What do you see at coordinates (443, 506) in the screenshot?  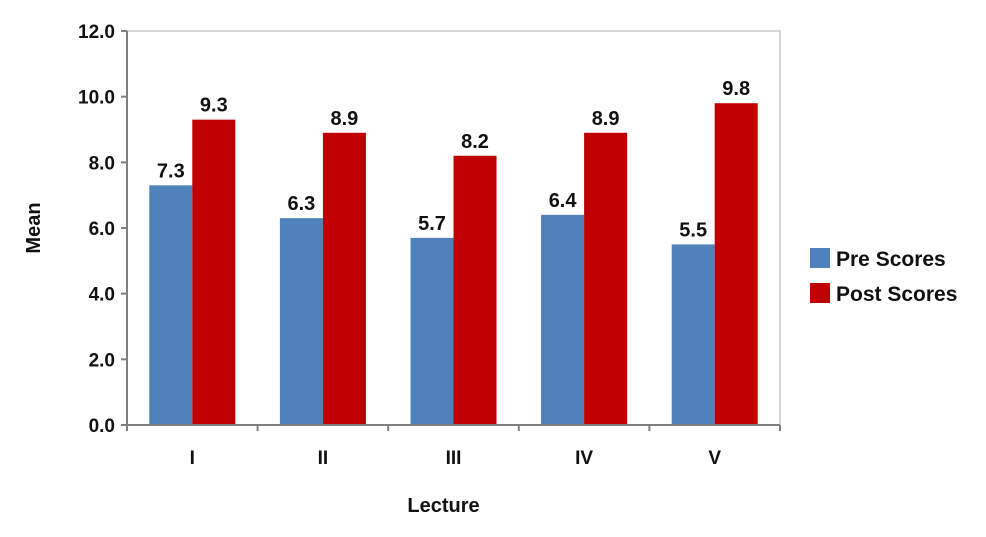 I see `x-axis-title: Lecture` at bounding box center [443, 506].